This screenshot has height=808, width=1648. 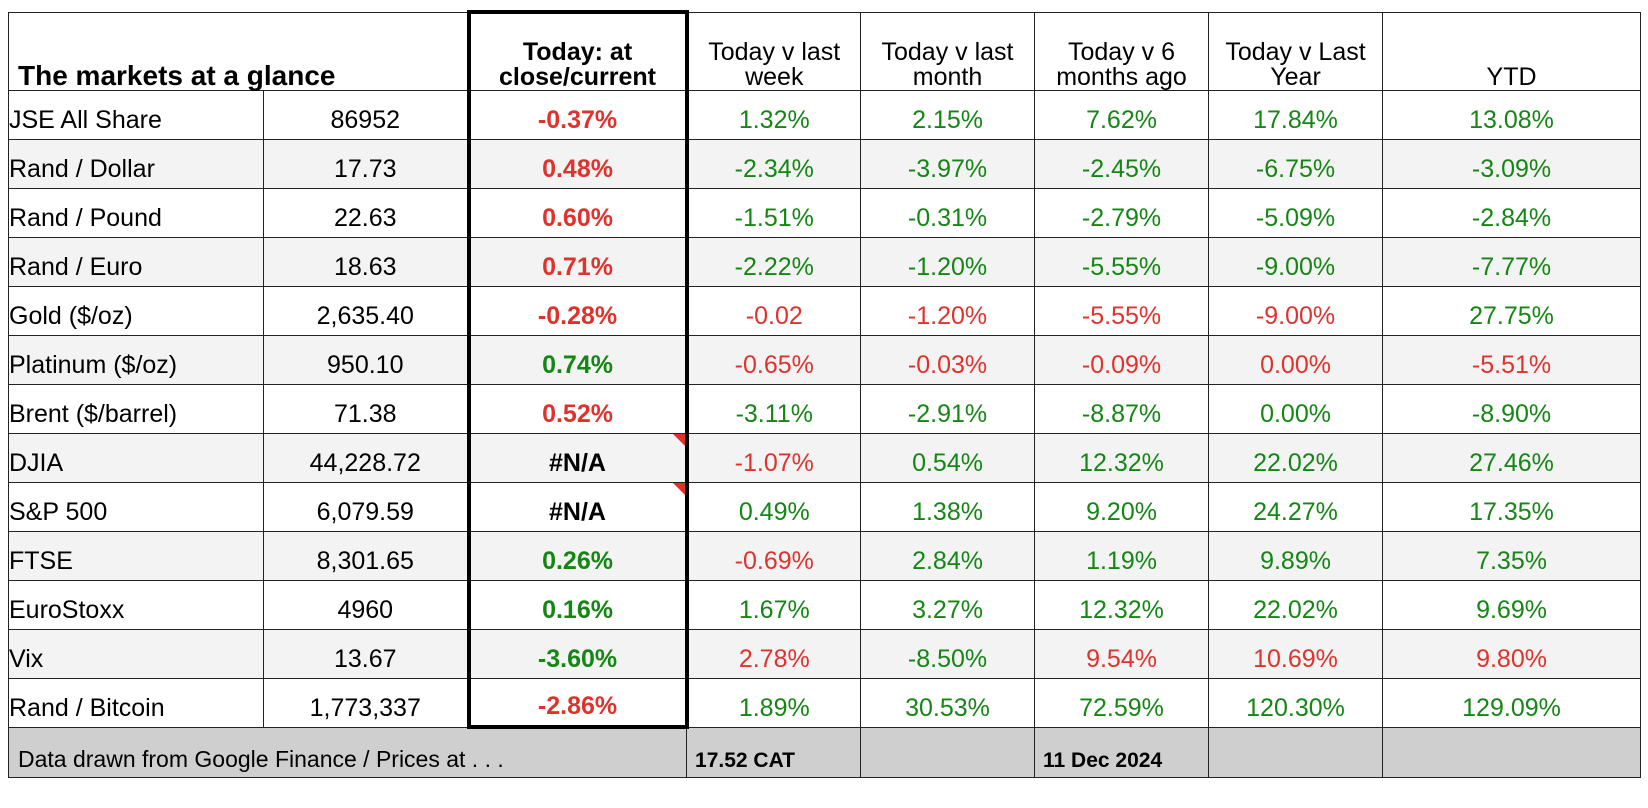 I want to click on row-ytd: 17.35%, so click(x=1512, y=506).